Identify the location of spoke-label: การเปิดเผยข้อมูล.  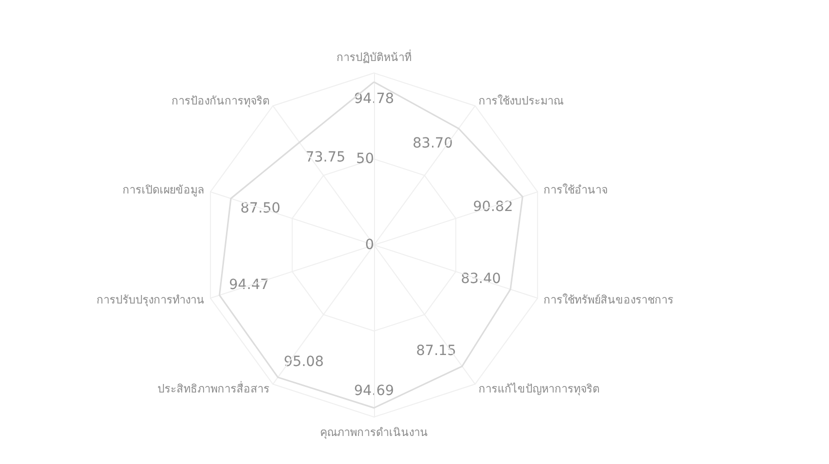
(163, 189).